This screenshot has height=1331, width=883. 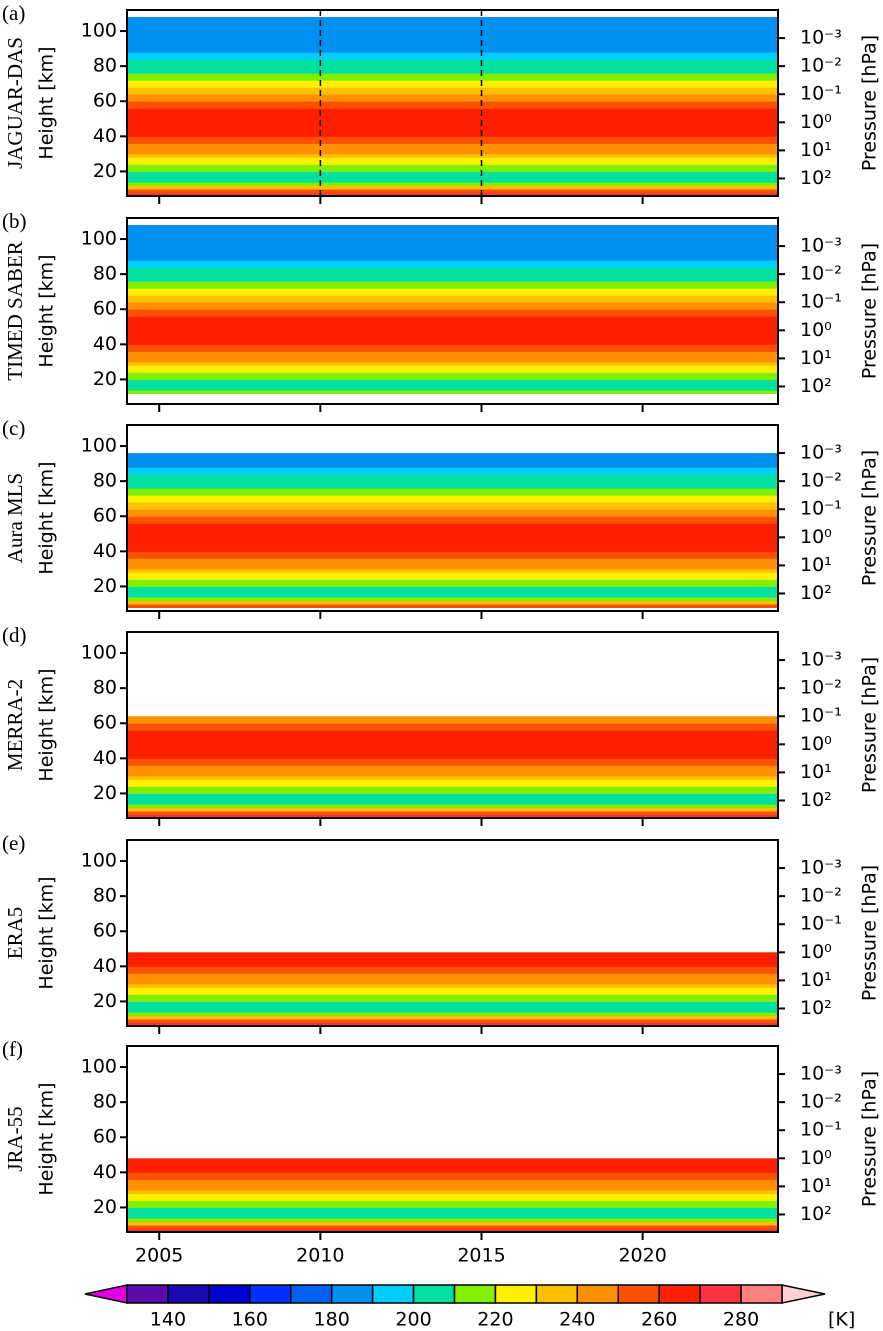 I want to click on colorbar-tick-label: 180, so click(x=332, y=1320).